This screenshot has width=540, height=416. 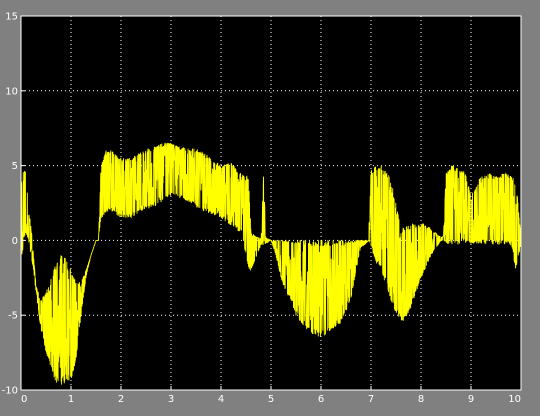 What do you see at coordinates (24, 399) in the screenshot?
I see `x-tick-label: 0` at bounding box center [24, 399].